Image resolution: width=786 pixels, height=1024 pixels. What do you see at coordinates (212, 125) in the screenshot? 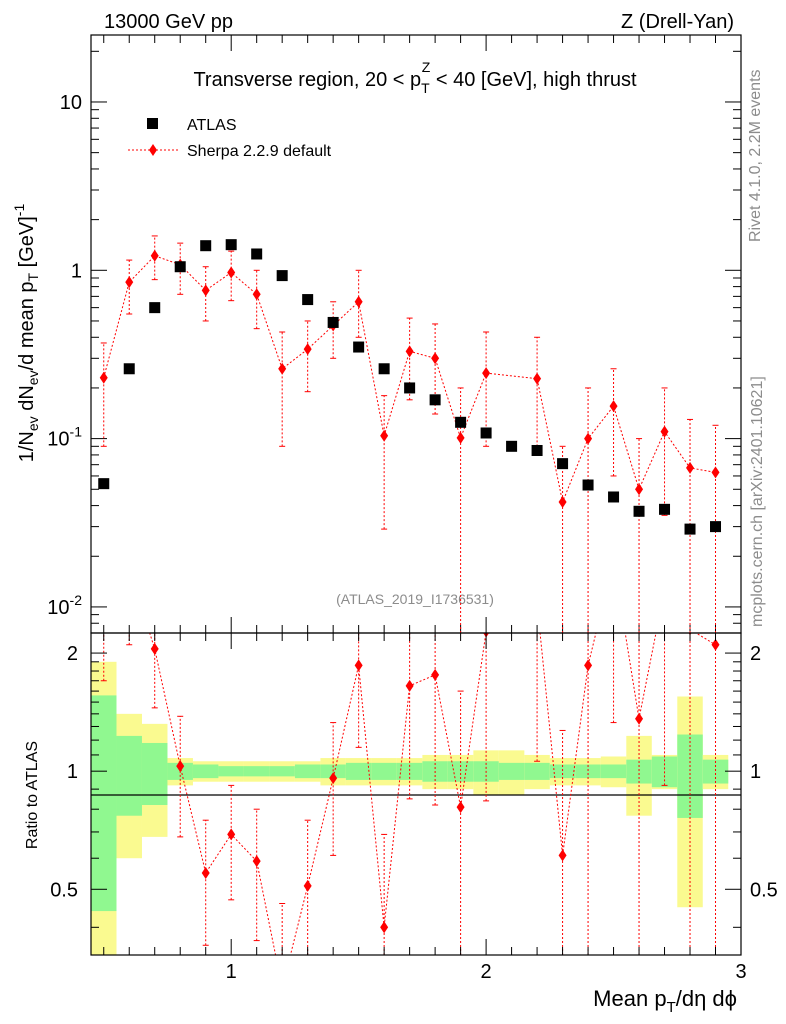
I see `legend-atlas-label: ATLAS` at bounding box center [212, 125].